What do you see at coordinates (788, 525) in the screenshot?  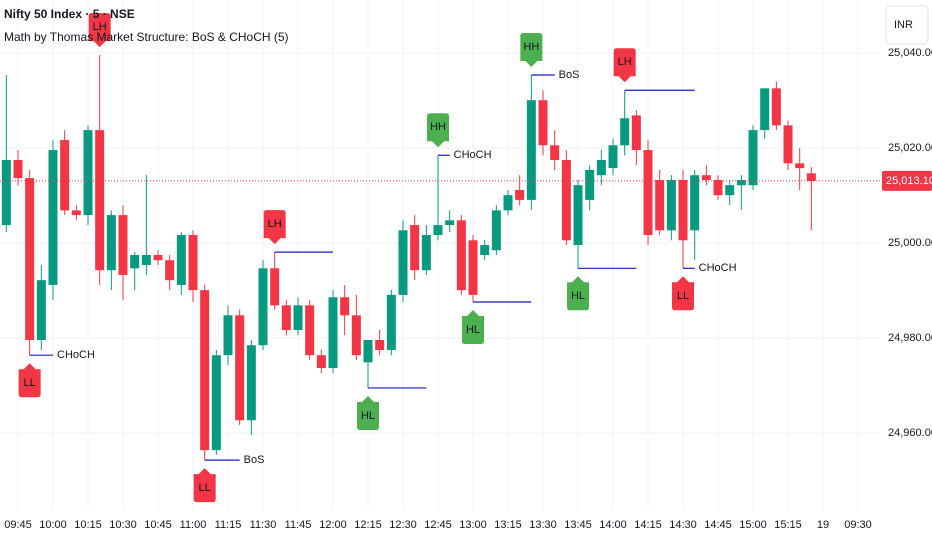 I see `x-tick-label: 15:15` at bounding box center [788, 525].